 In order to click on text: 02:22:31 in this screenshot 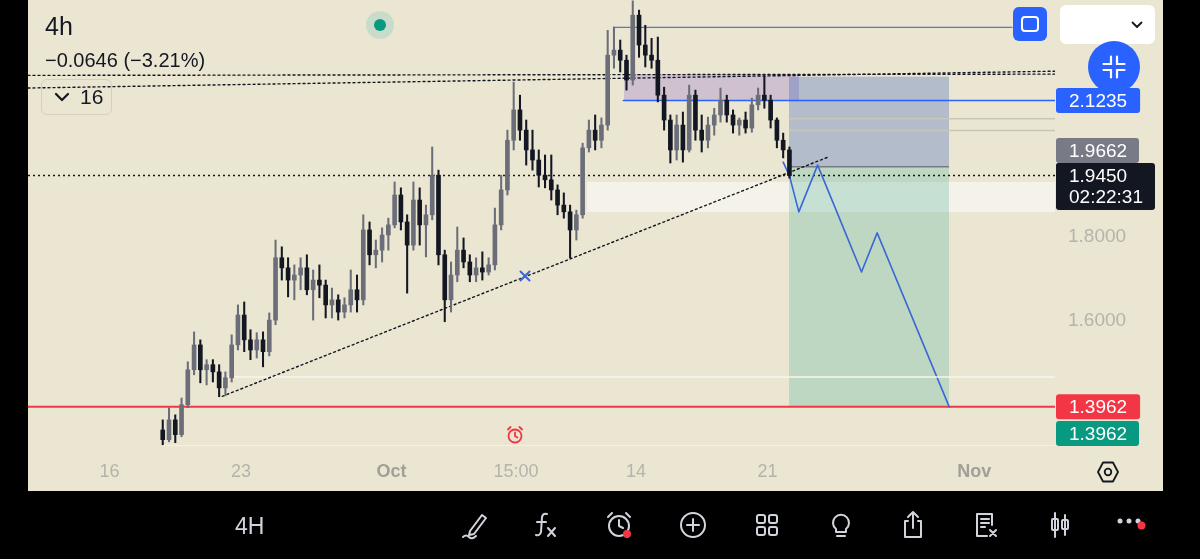, I will do `click(1106, 197)`.